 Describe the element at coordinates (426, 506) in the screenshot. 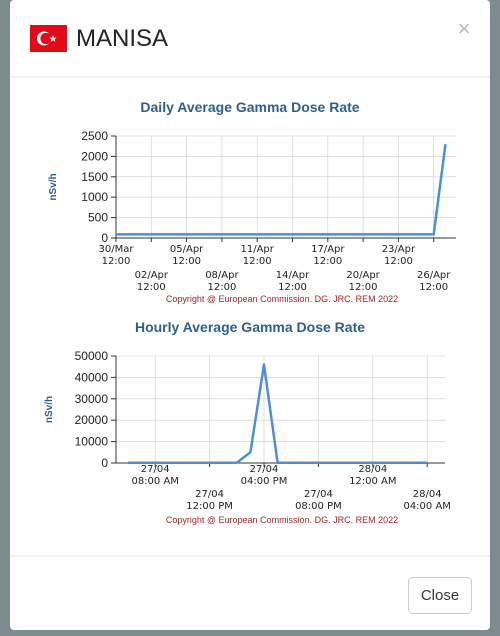

I see `x-tick-label-line: 04:00 AM` at that location.